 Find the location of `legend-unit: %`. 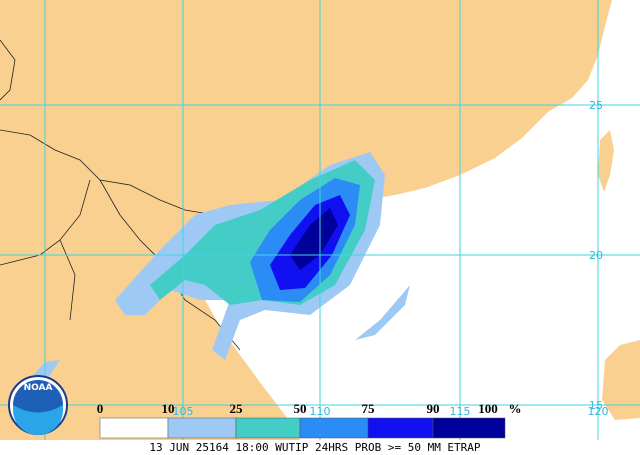

legend-unit: % is located at coordinates (515, 408).